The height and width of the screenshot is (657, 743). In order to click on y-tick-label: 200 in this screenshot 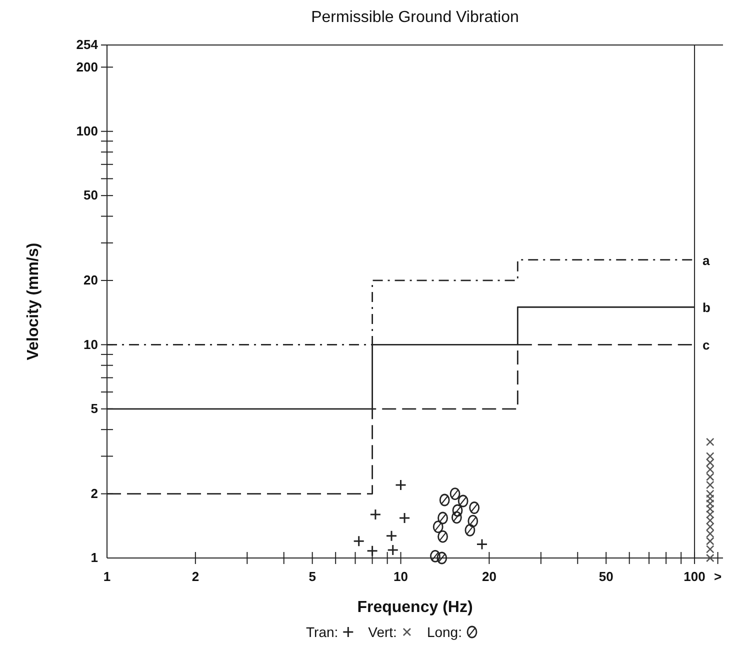, I will do `click(87, 66)`.